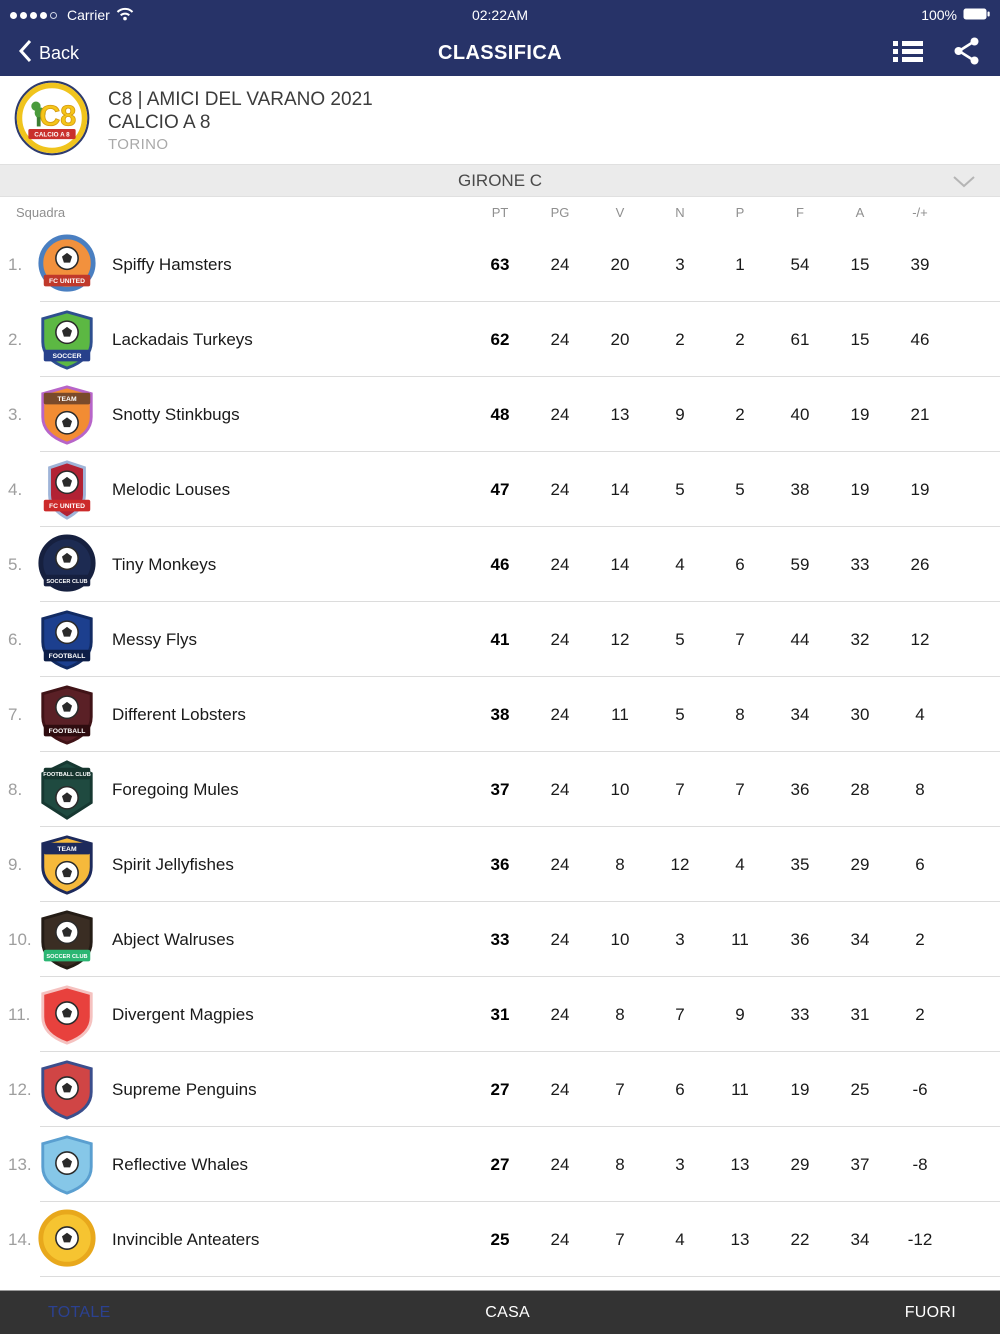 The height and width of the screenshot is (1334, 1000). I want to click on table-row: 11. Divergent Magpies 31 24 8 7 9 33 31 2, so click(500, 1014).